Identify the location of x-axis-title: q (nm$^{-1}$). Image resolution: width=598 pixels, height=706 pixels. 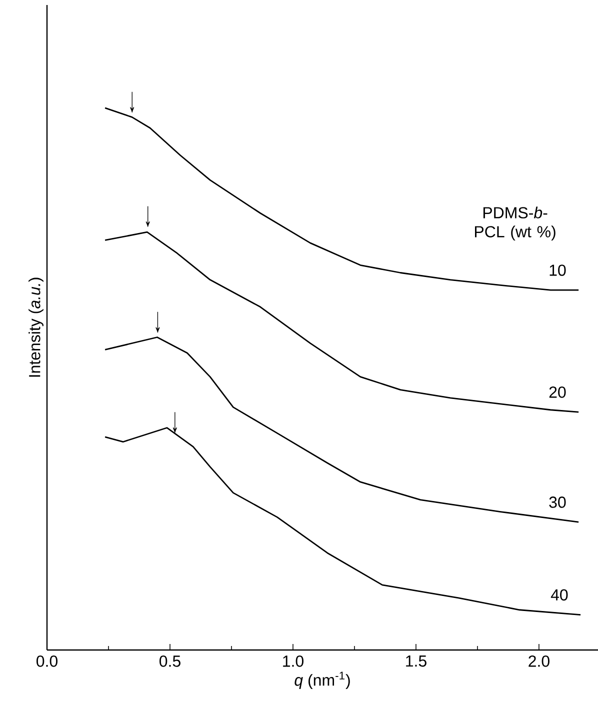
(322, 680).